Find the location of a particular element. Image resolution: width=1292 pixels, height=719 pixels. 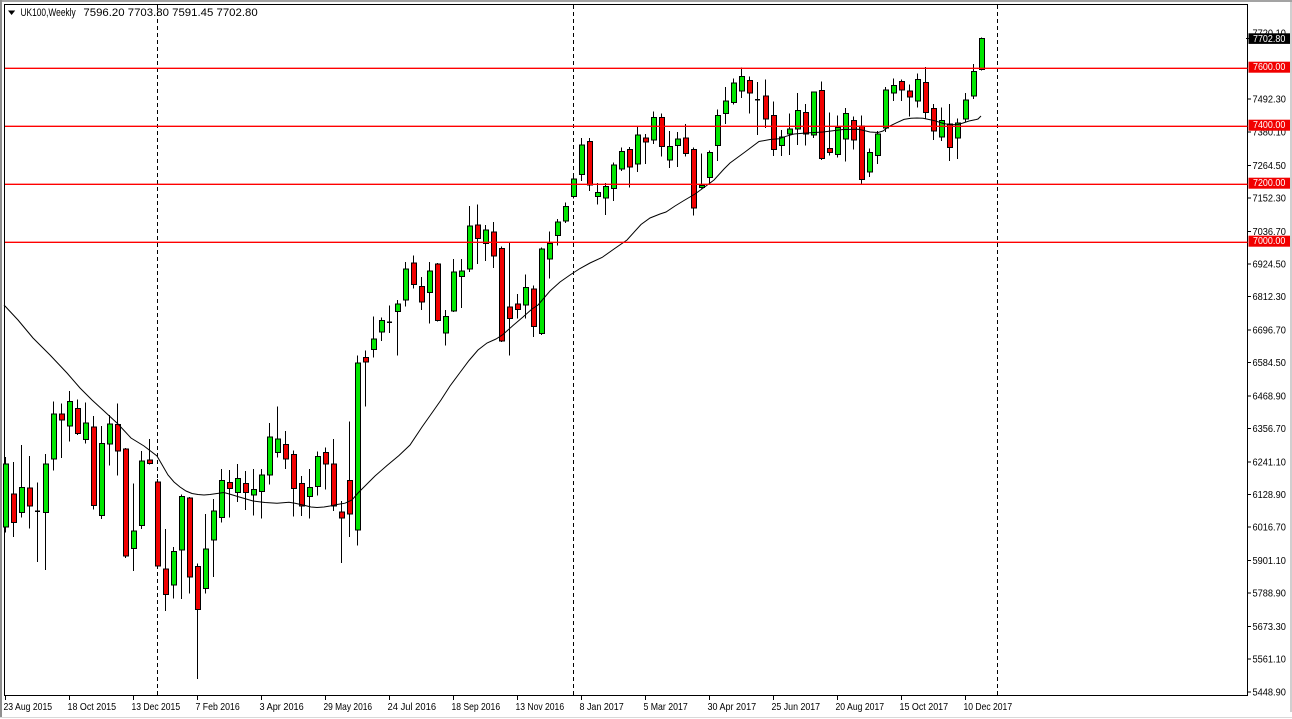

svg-text: 7152.30 is located at coordinates (1270, 198).